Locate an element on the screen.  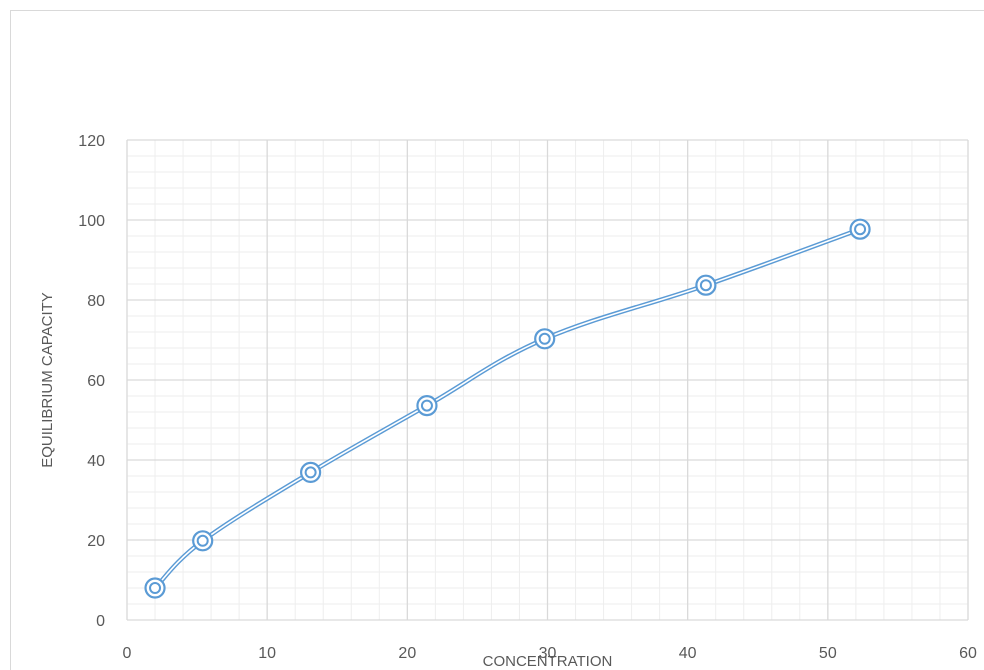
x-tick-label: 60 is located at coordinates (968, 653).